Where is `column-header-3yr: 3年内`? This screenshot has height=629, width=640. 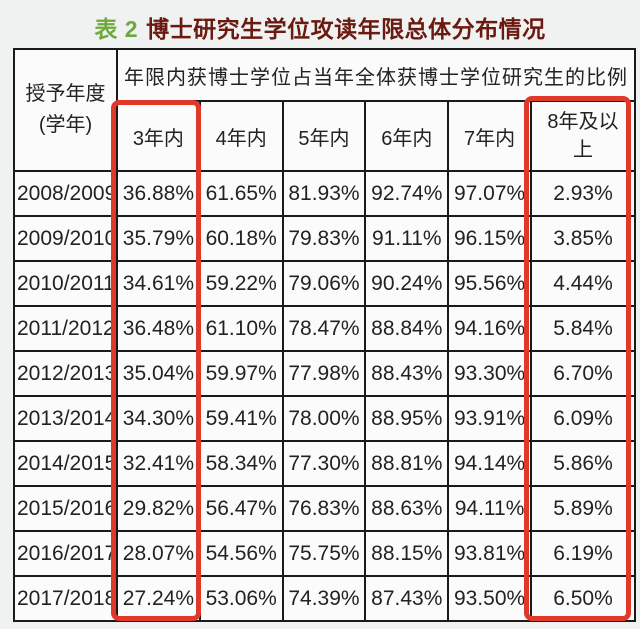
column-header-3yr: 3年内 is located at coordinates (158, 136).